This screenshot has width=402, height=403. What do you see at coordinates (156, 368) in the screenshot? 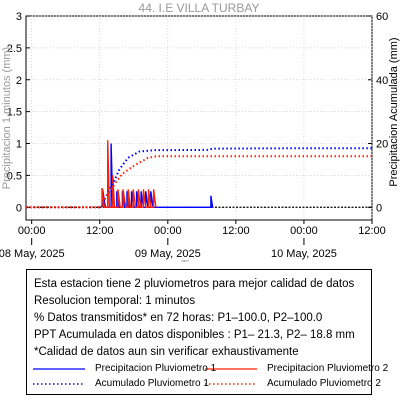
I see `legend-label-p1: Precipitacion Pluviometro 1` at bounding box center [156, 368].